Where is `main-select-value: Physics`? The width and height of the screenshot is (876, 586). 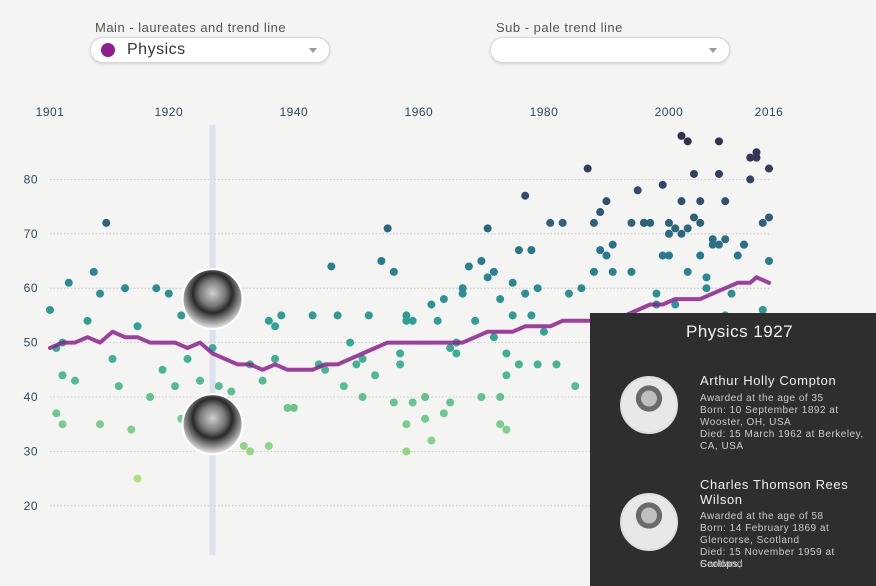 main-select-value: Physics is located at coordinates (156, 49).